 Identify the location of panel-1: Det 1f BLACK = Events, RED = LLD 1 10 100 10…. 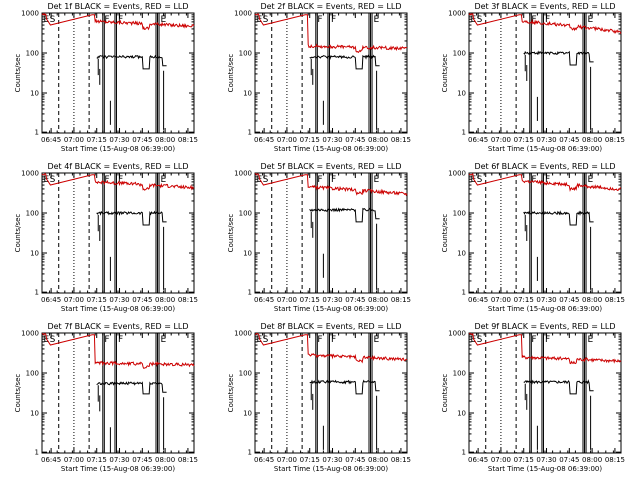
(106, 77).